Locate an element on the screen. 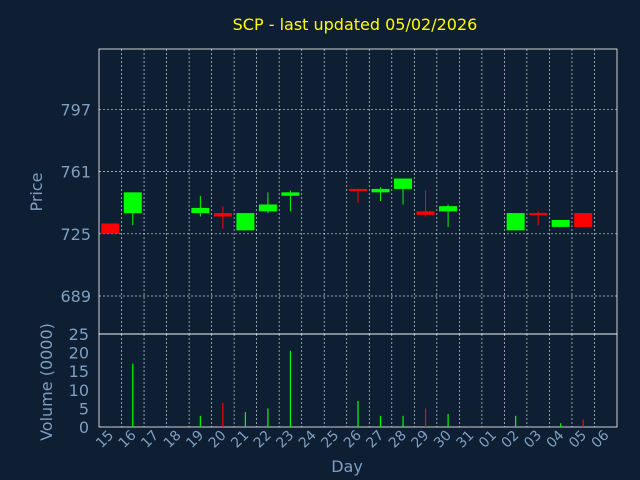 This screenshot has height=480, width=640. volume-tick-label: 20 is located at coordinates (79, 353).